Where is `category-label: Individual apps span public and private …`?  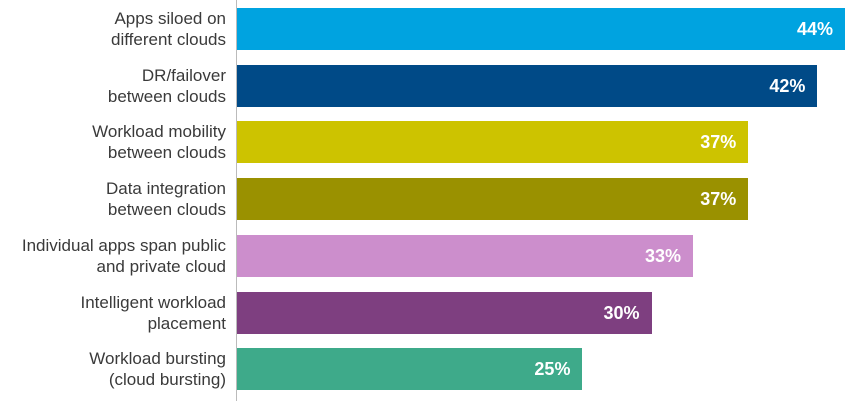
category-label: Individual apps span public and private … is located at coordinates (123, 255).